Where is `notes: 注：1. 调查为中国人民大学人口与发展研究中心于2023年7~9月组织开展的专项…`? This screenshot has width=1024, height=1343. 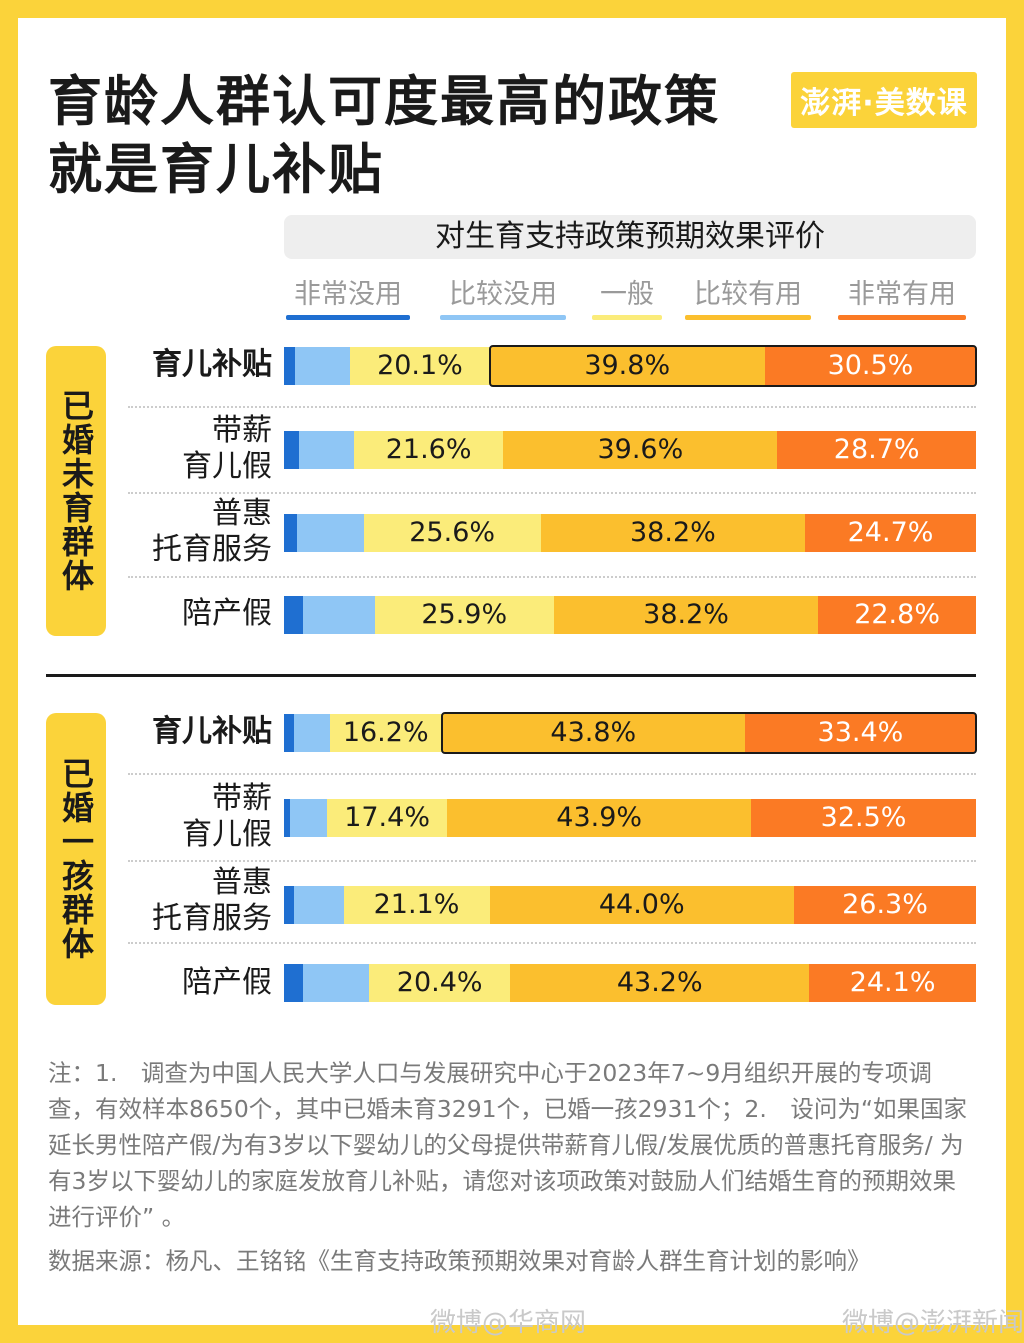 notes: 注：1. 调查为中国人民大学人口与发展研究中心于2023年7~9月组织开展的专项… is located at coordinates (508, 1145).